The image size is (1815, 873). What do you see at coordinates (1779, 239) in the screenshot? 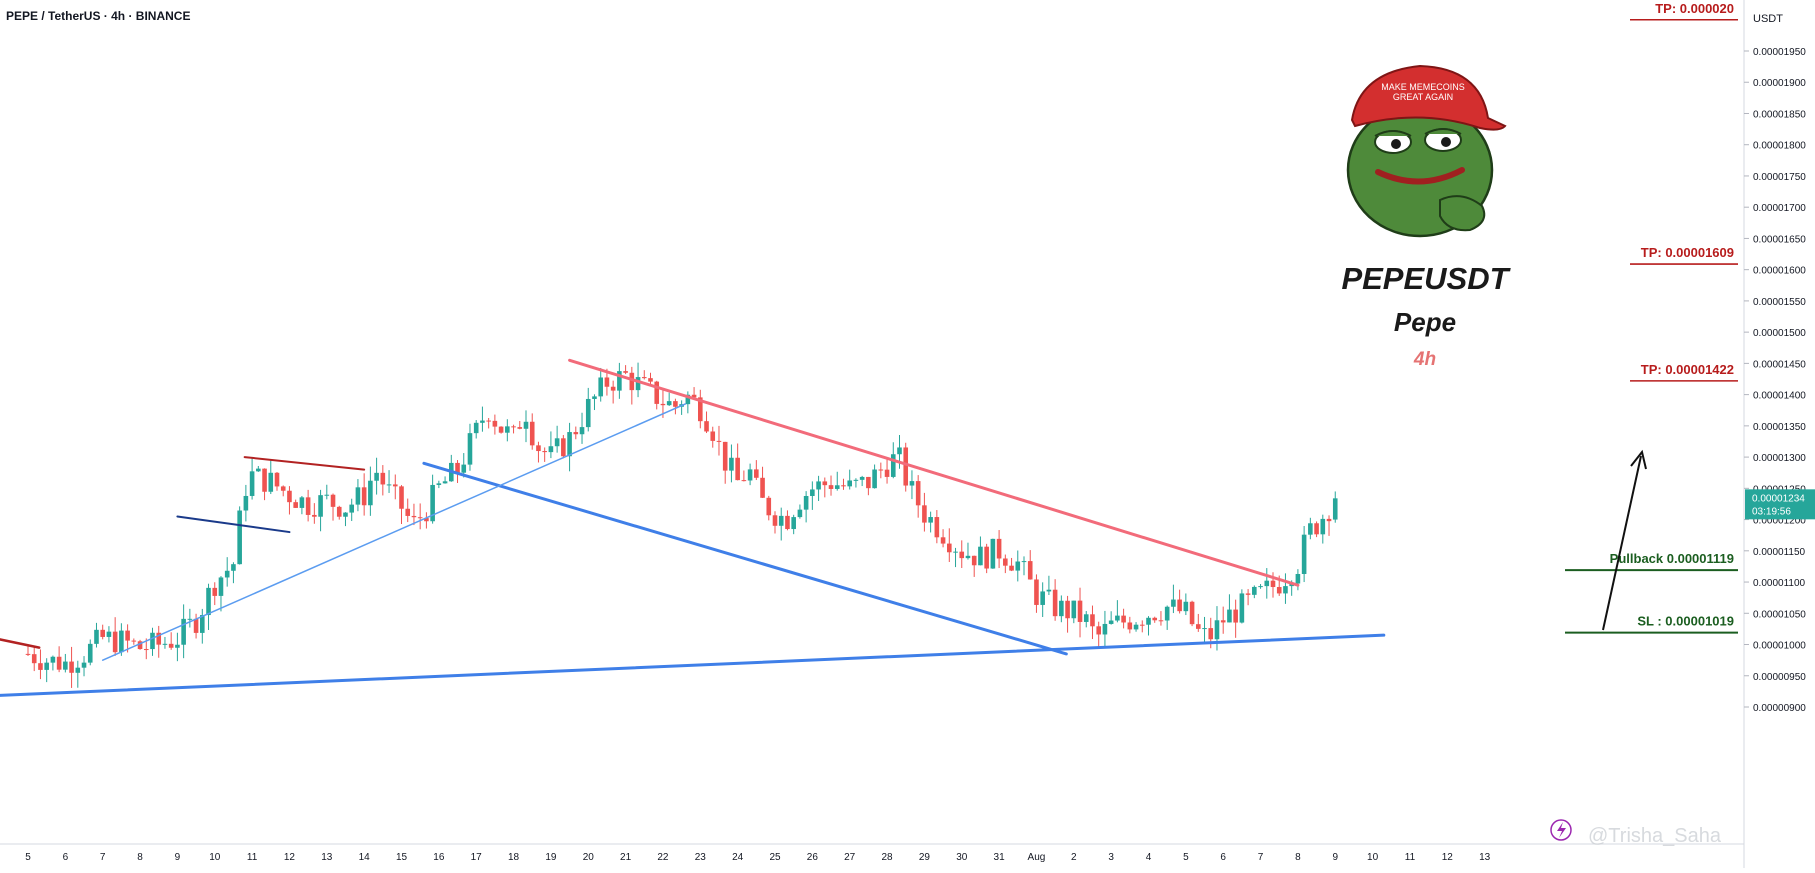
I see `y-tick-label: 0.00001650` at bounding box center [1779, 239].